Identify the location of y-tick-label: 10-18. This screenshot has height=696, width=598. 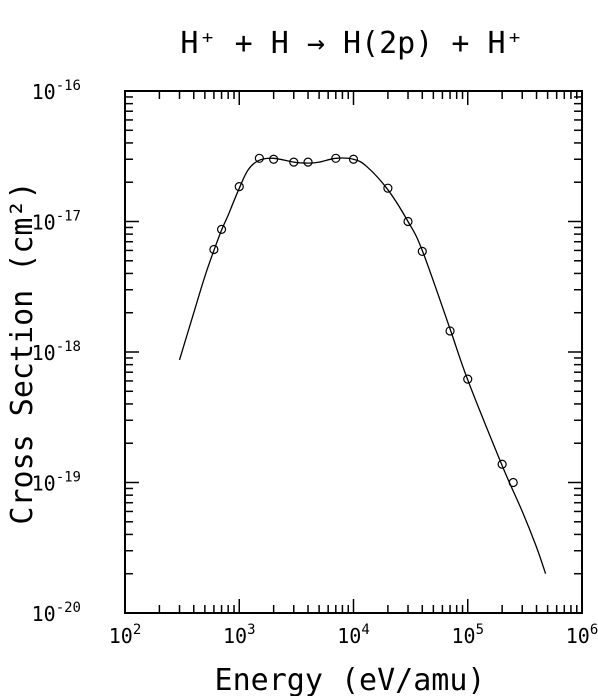
(56, 352).